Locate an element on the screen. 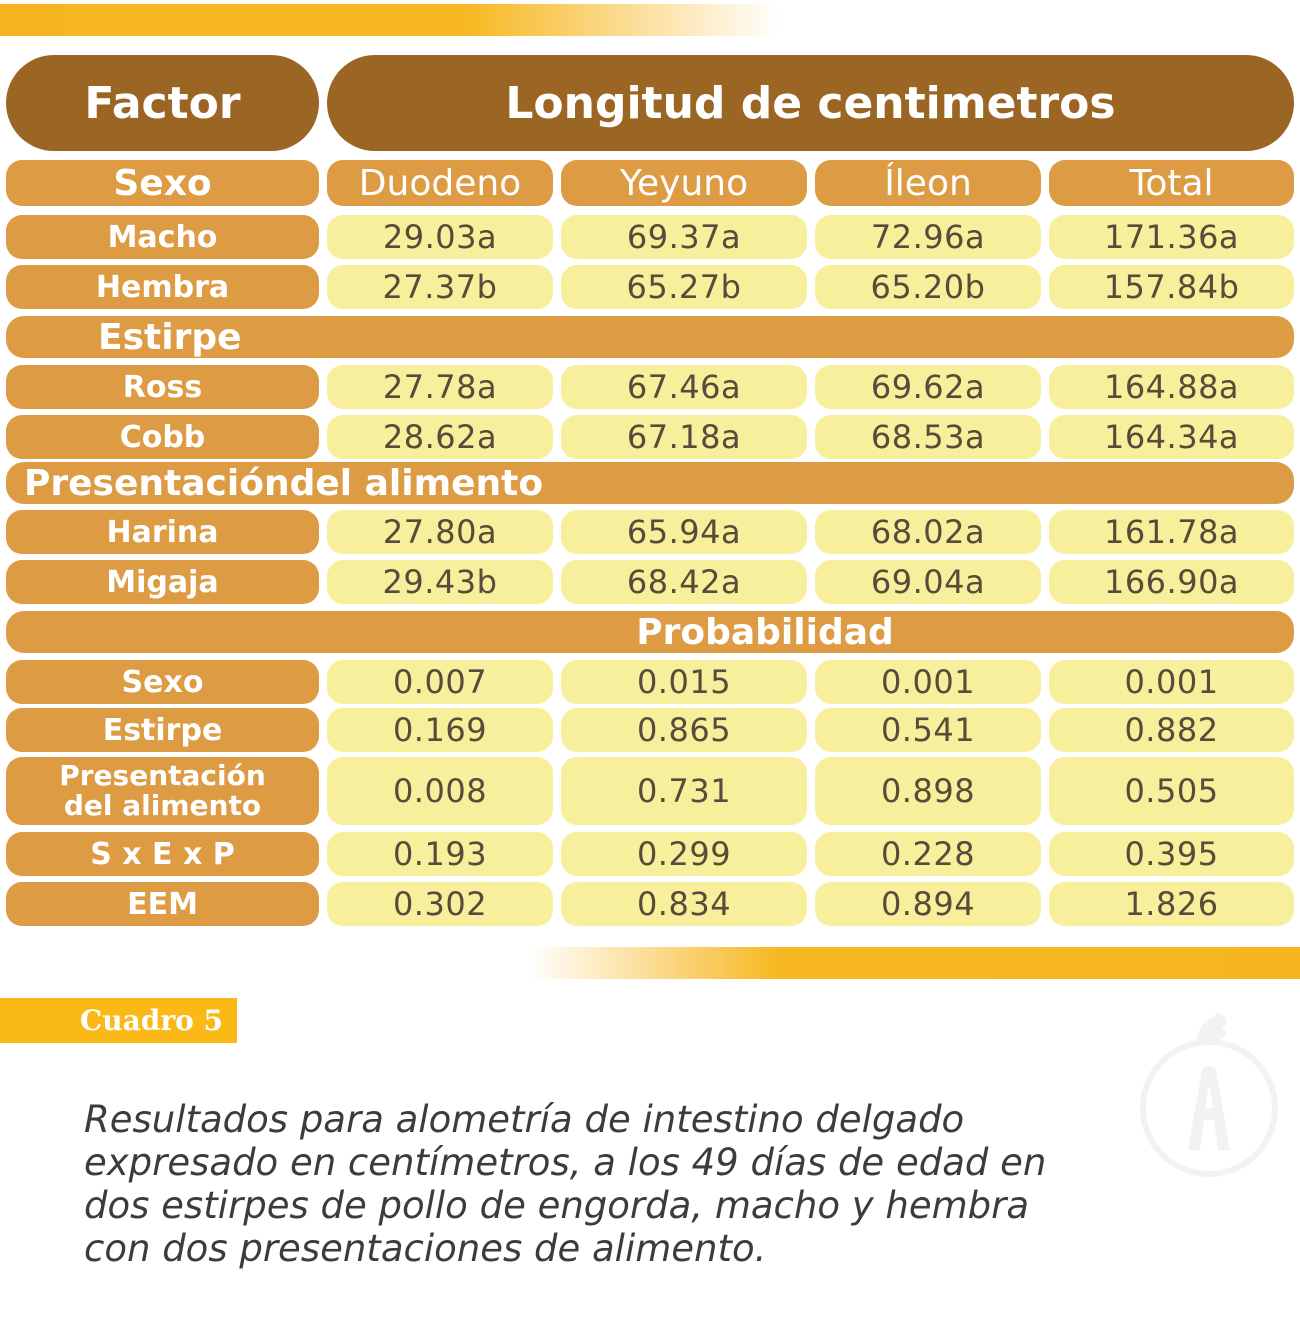 The height and width of the screenshot is (1333, 1300). table-value: 0.834 is located at coordinates (684, 904).